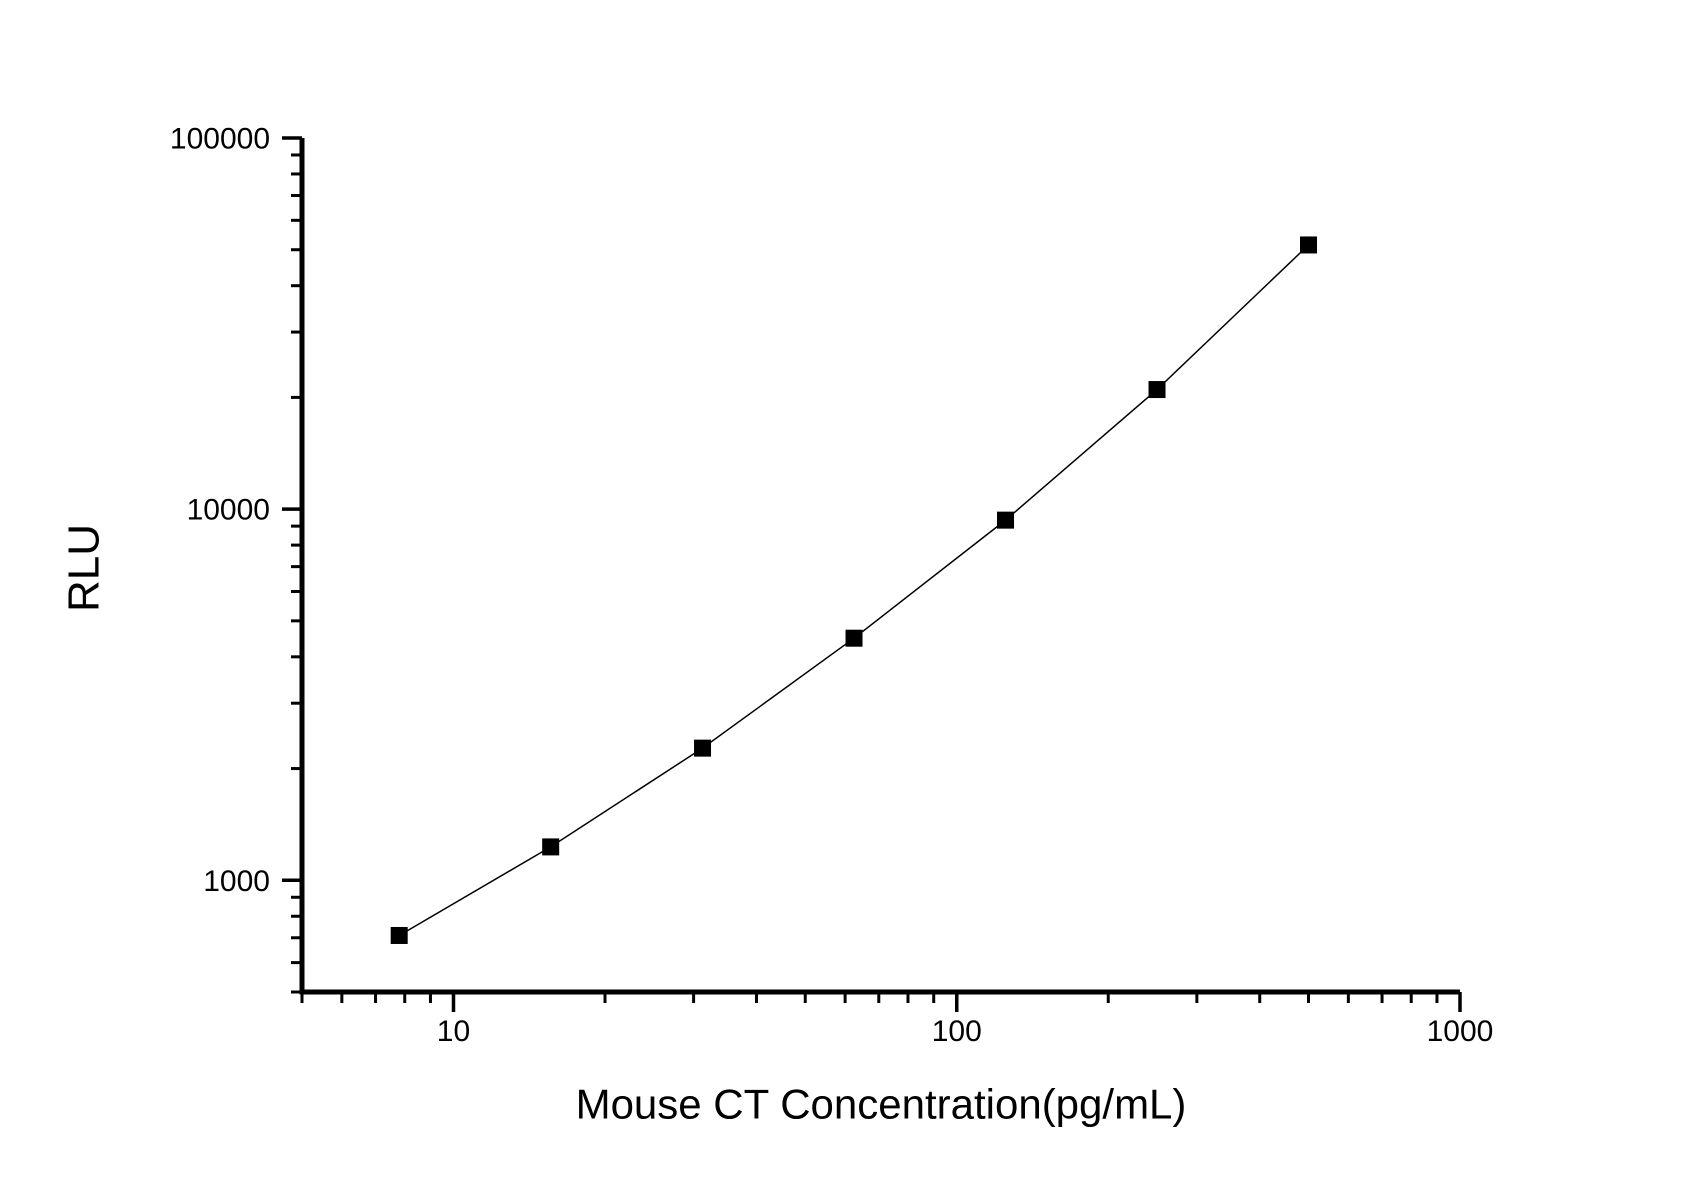 This screenshot has height=1189, width=1695. I want to click on y-tick-label: 100000, so click(220, 139).